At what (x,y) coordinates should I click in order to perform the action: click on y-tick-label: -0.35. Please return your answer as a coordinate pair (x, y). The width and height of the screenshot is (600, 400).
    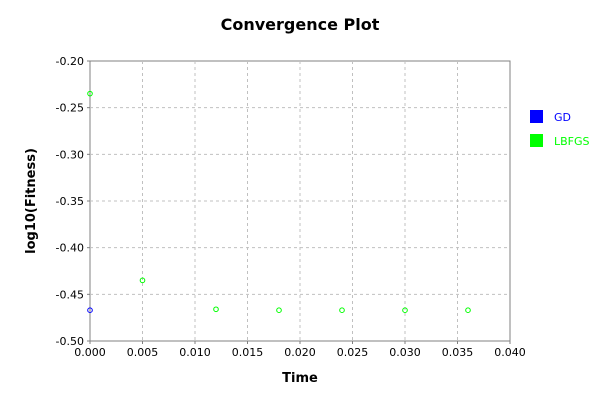
    Looking at the image, I should click on (70, 201).